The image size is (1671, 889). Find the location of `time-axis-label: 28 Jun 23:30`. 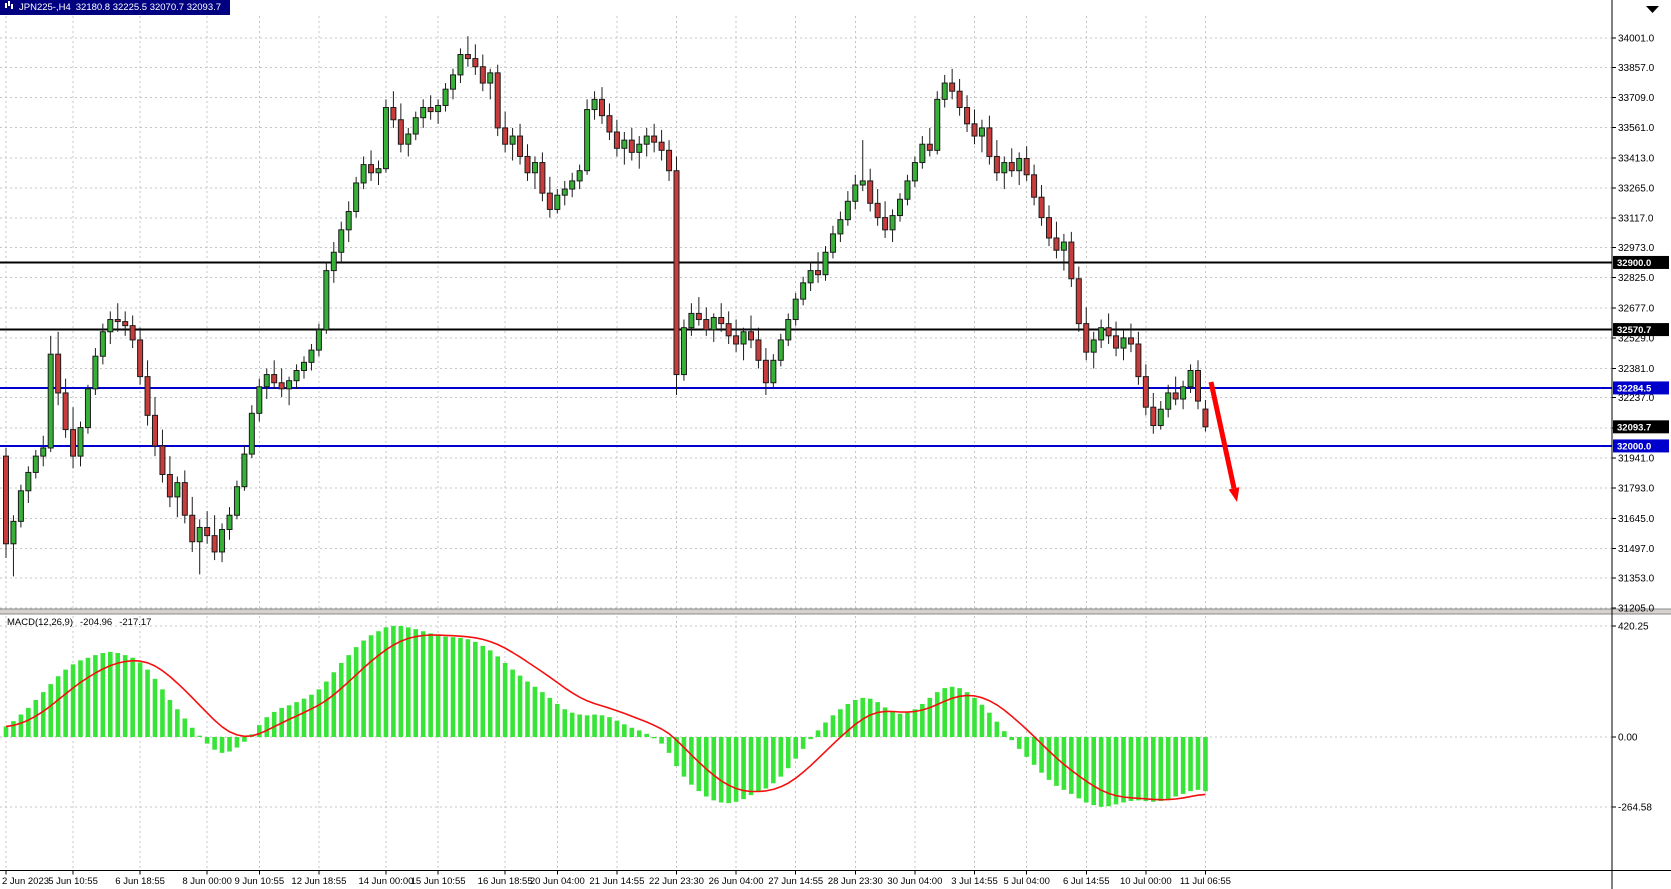

time-axis-label: 28 Jun 23:30 is located at coordinates (855, 881).